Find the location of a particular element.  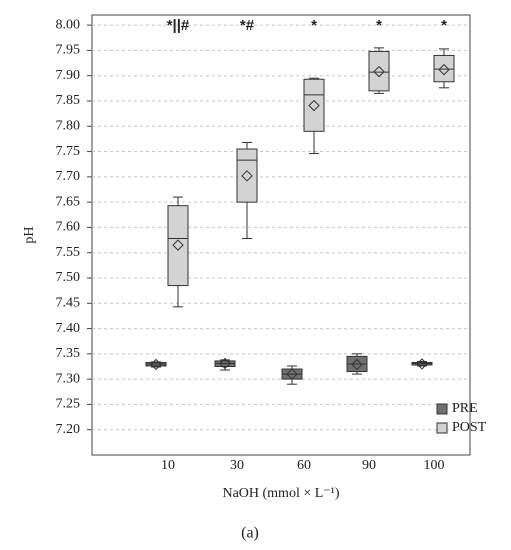

y-tick-label: 7.55 is located at coordinates (68, 252).